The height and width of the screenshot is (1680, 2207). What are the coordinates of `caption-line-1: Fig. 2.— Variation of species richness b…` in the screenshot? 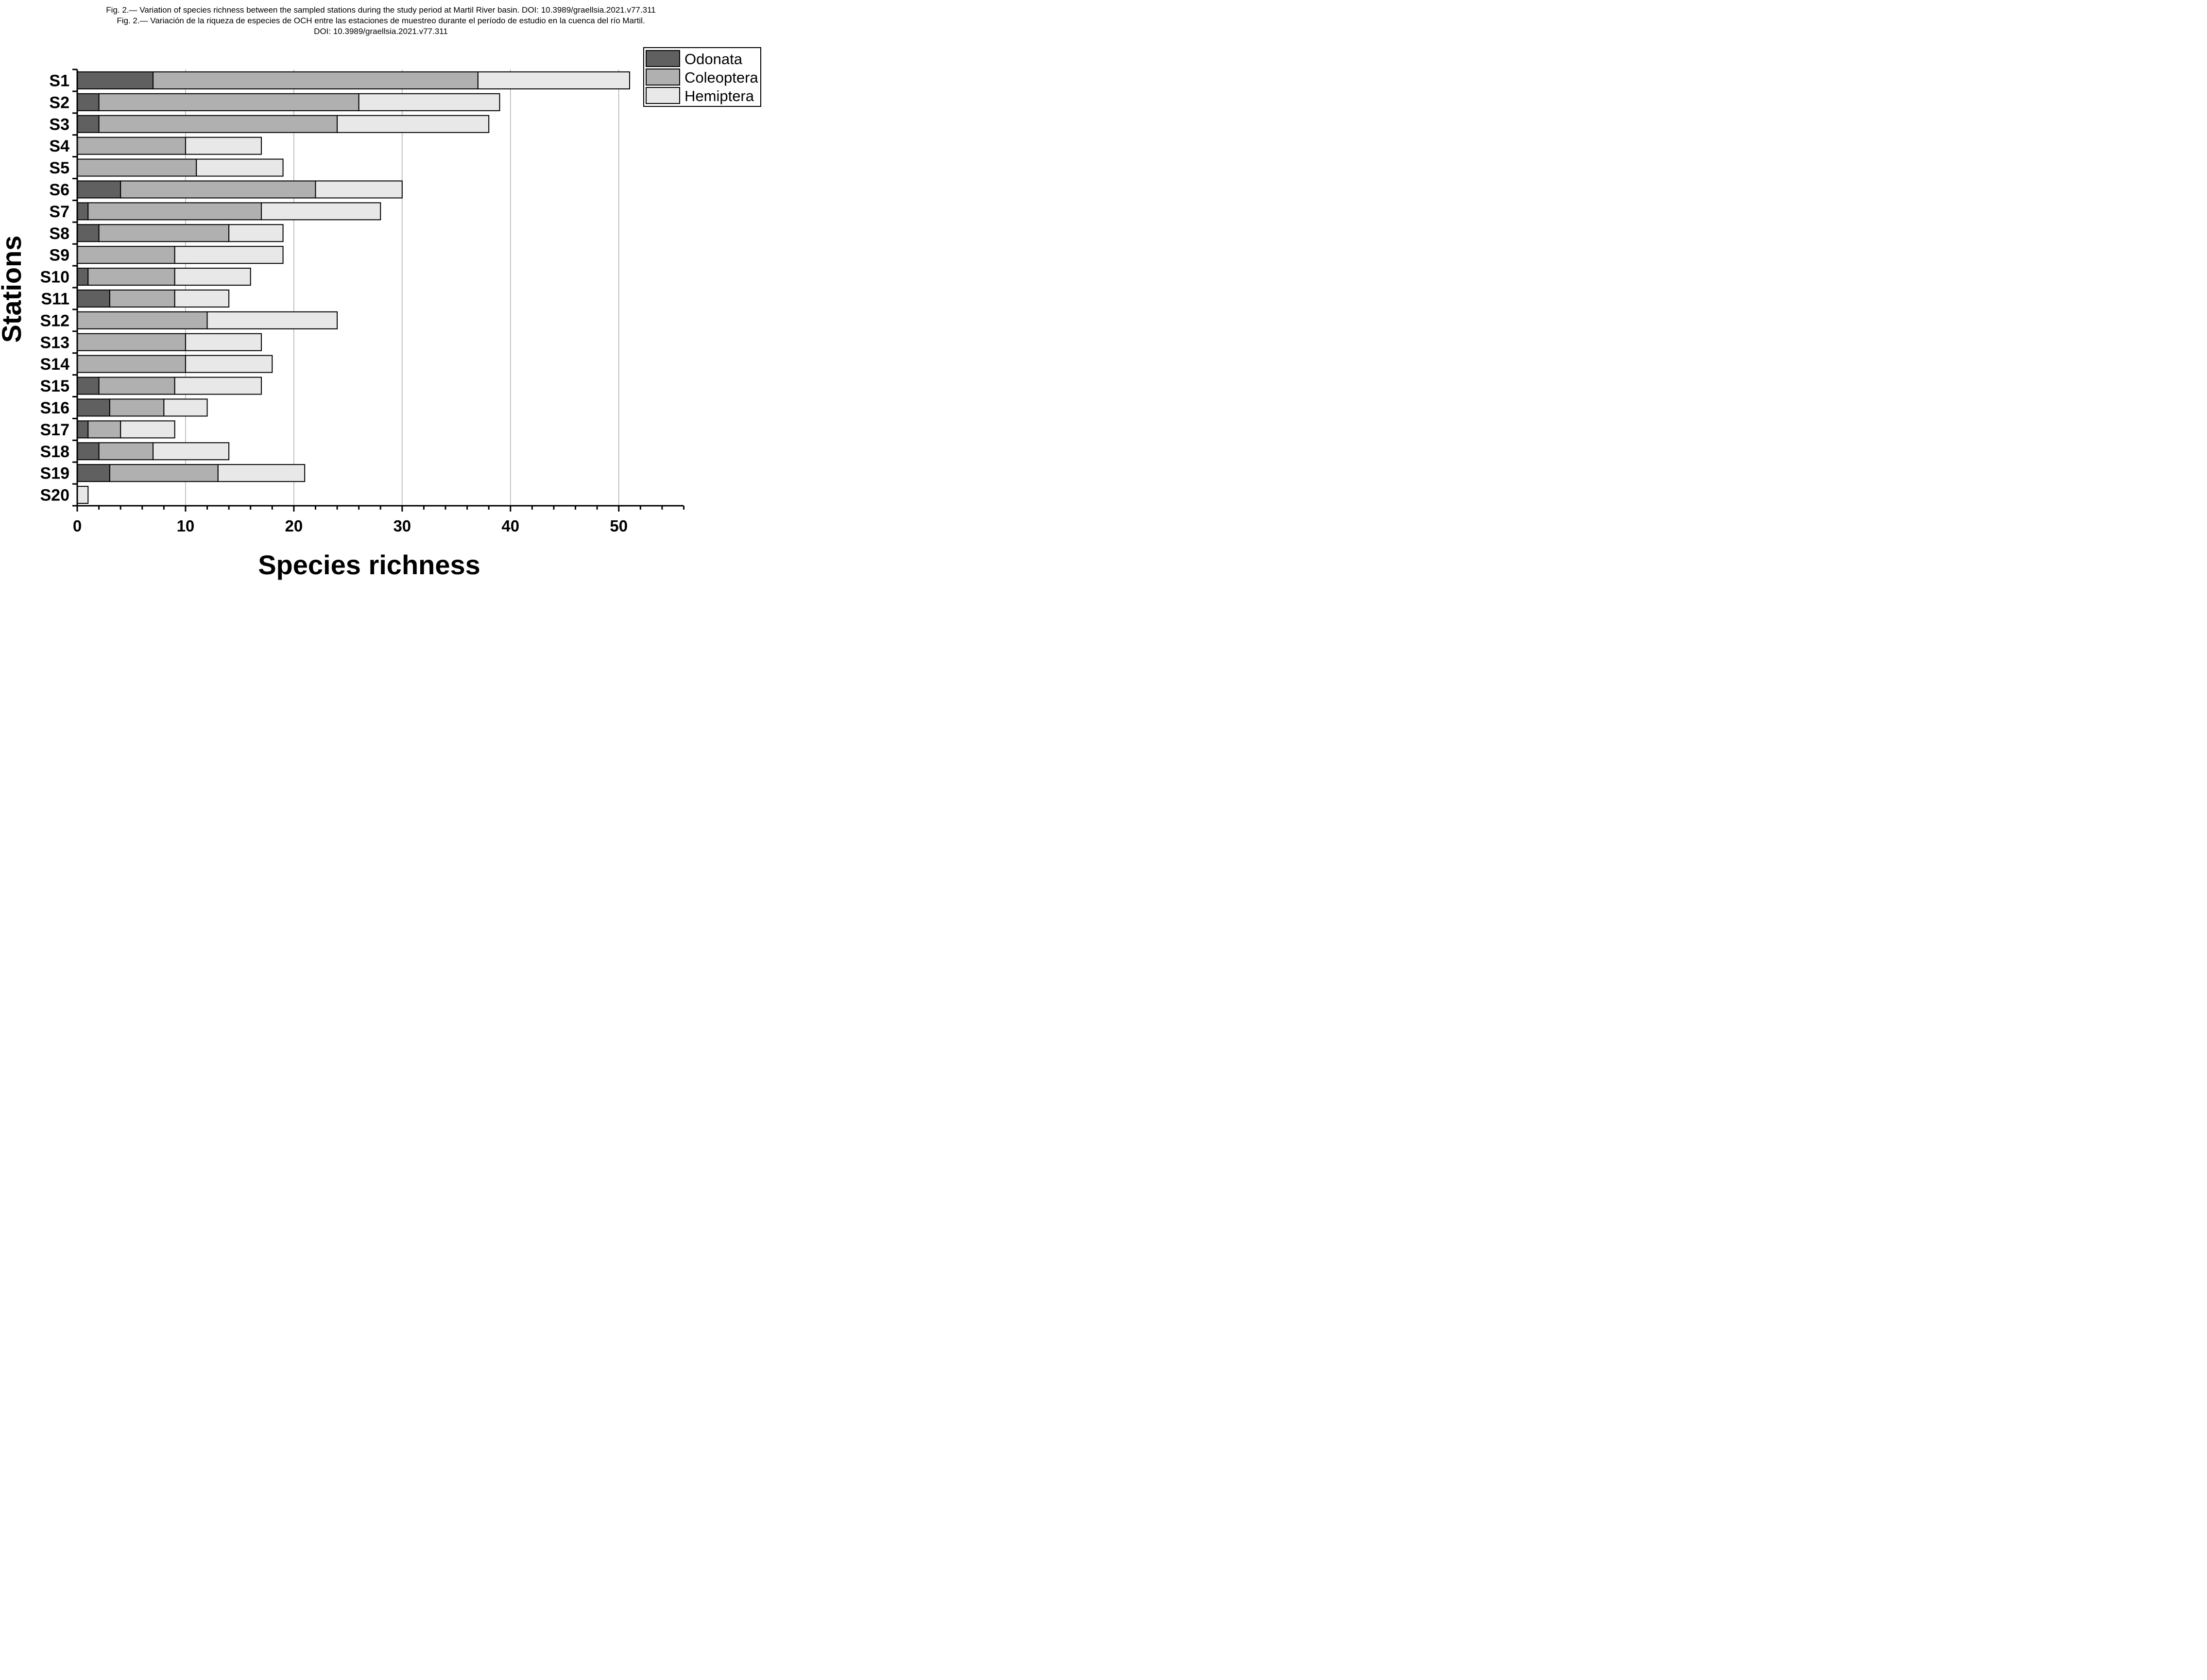 It's located at (381, 10).